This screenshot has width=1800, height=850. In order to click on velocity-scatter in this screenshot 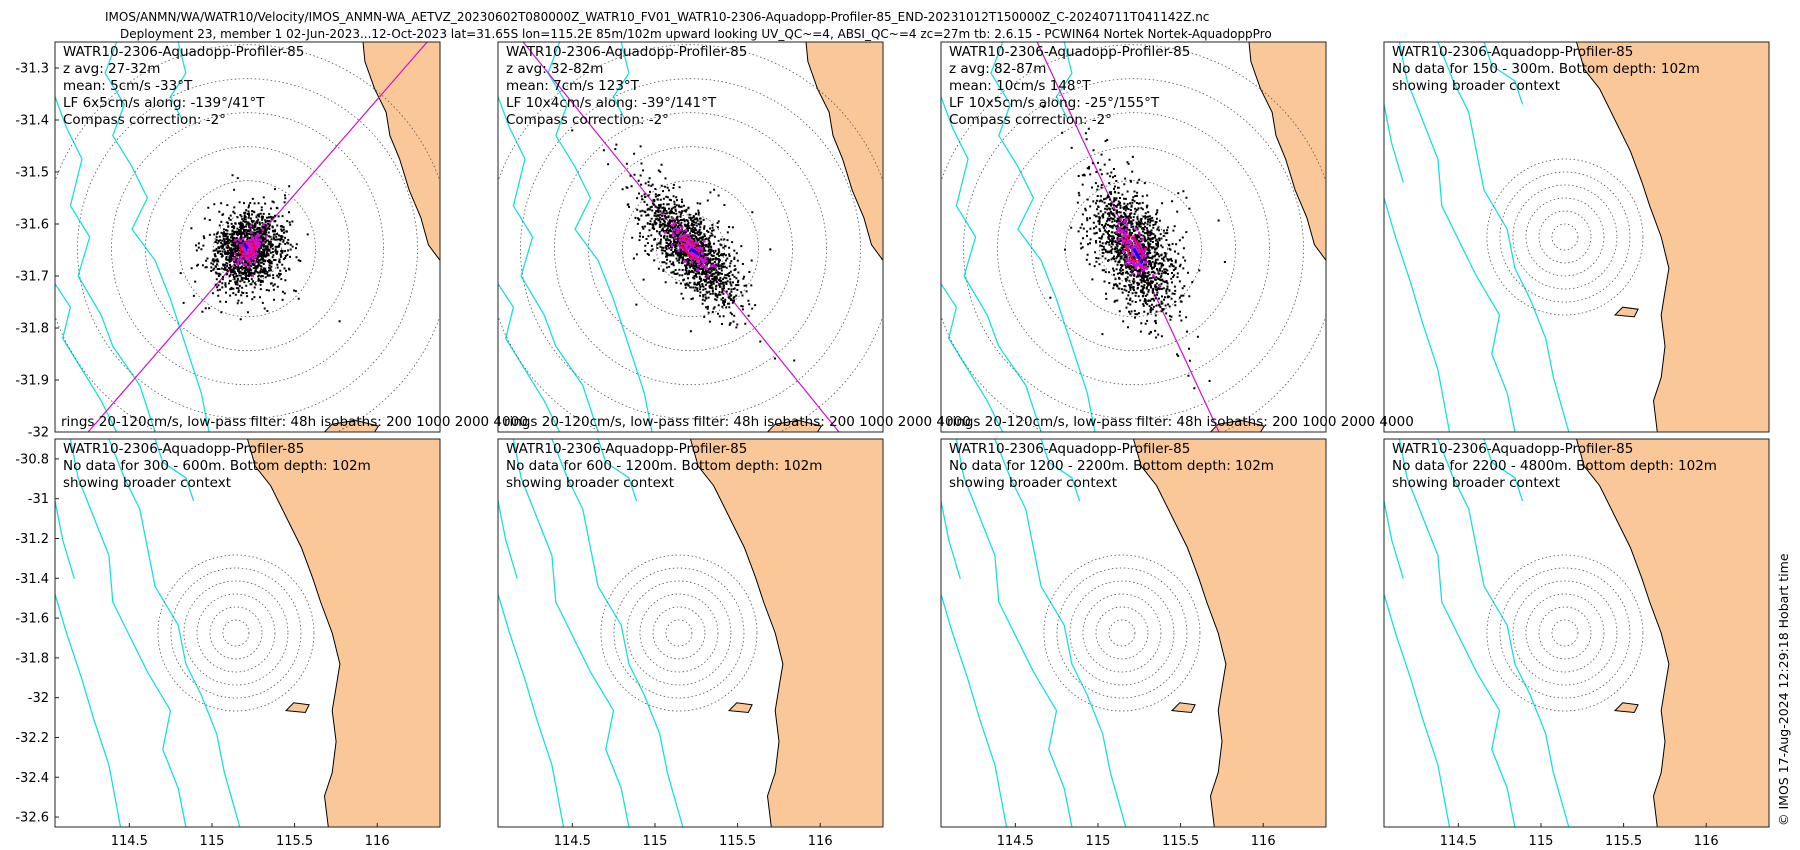, I will do `click(683, 245)`.